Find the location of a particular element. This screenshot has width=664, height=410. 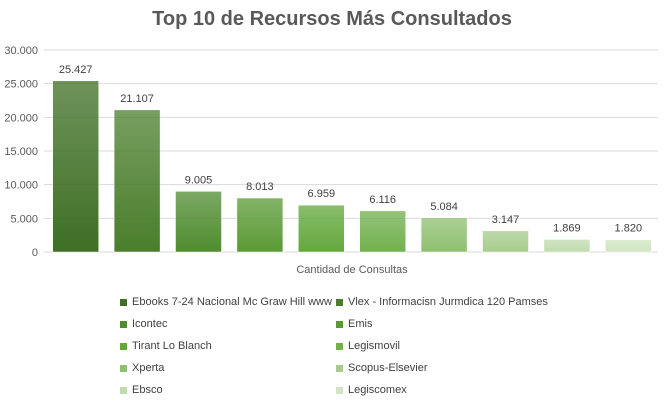

legend-label: Legismovil is located at coordinates (374, 346).